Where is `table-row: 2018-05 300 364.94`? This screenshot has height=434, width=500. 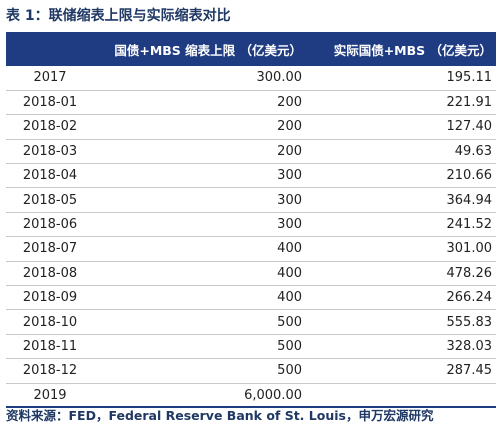
table-row: 2018-05 300 364.94 is located at coordinates (251, 200).